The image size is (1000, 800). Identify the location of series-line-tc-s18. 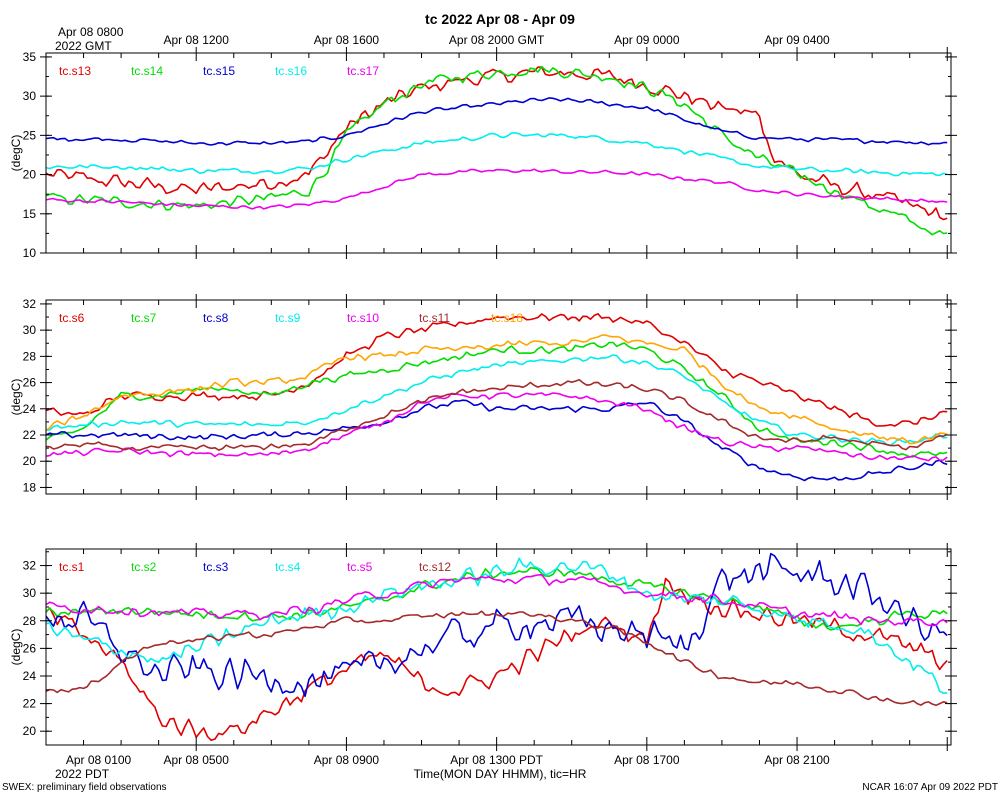
(497, 389).